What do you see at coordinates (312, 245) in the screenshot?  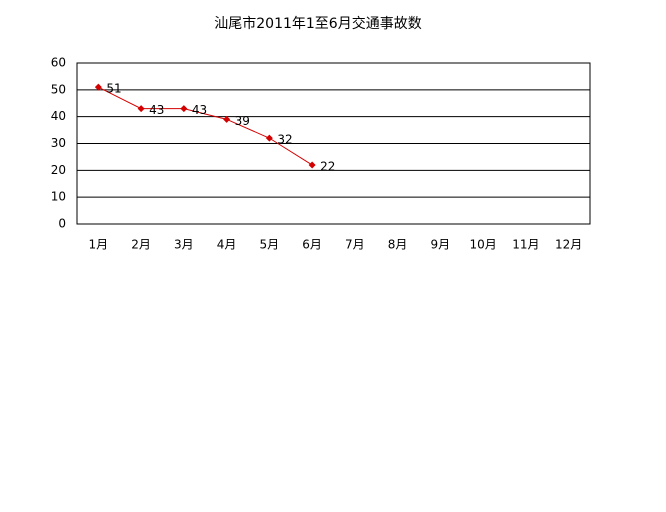 I see `x-tick-label: 6月` at bounding box center [312, 245].